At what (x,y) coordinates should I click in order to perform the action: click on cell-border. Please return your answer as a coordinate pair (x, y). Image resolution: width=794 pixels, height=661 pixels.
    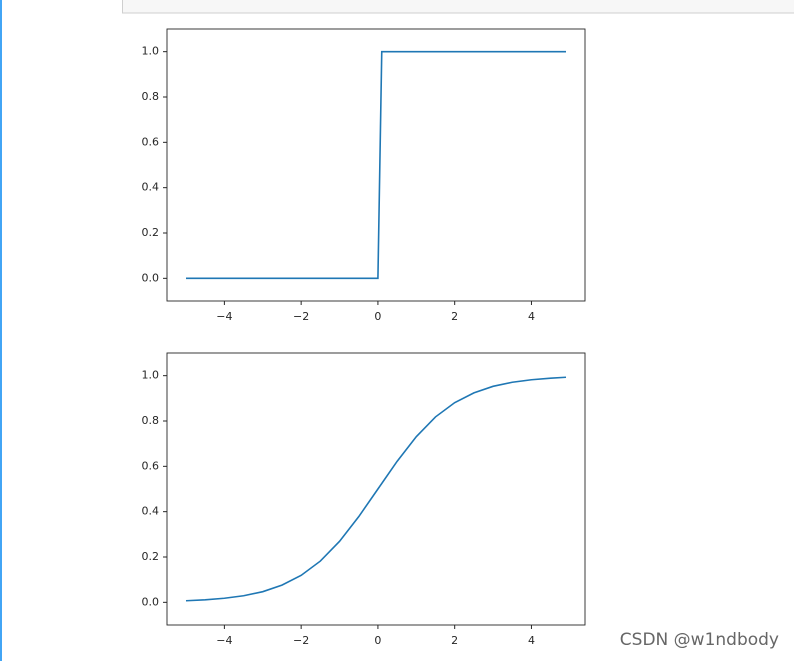
    Looking at the image, I should click on (1, 330).